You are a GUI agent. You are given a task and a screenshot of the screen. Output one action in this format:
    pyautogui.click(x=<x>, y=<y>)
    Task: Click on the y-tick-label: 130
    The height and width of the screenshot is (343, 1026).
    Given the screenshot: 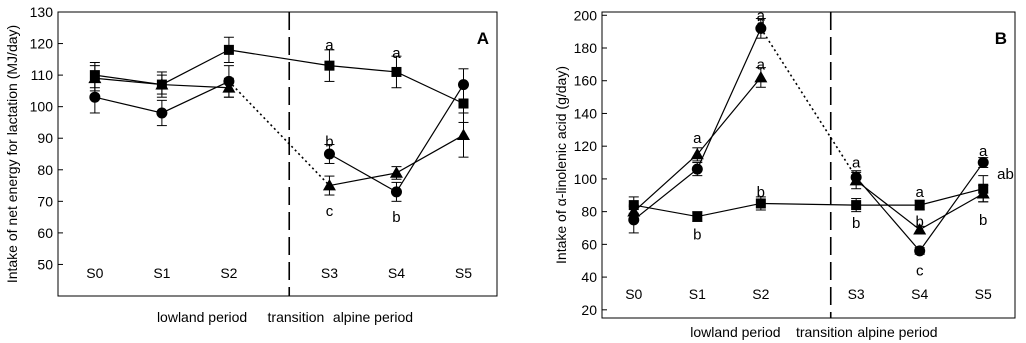 What is the action you would take?
    pyautogui.click(x=42, y=12)
    